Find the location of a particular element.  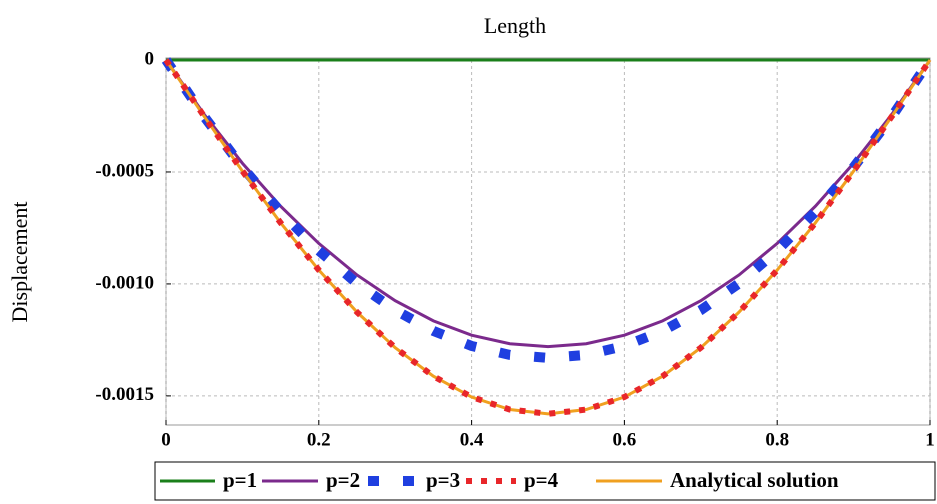

chart-title: Length is located at coordinates (515, 25).